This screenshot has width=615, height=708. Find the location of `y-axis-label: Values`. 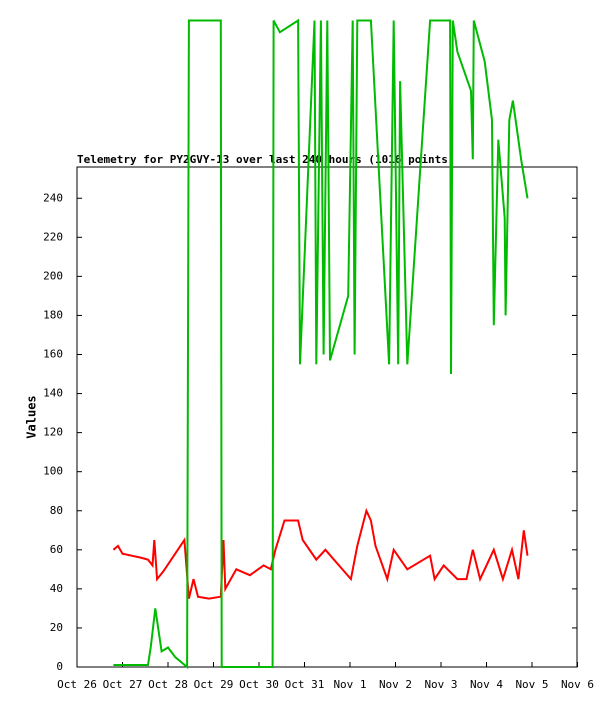

y-axis-label: Values is located at coordinates (32, 416).